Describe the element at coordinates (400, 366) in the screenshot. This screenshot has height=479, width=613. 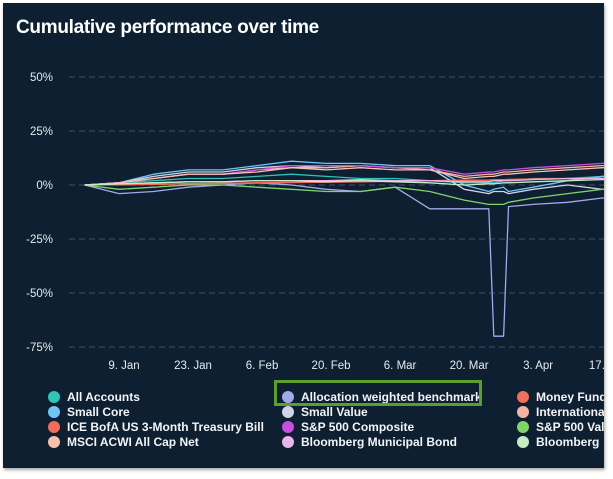
I see `x-tick-label: 6. Mar` at that location.